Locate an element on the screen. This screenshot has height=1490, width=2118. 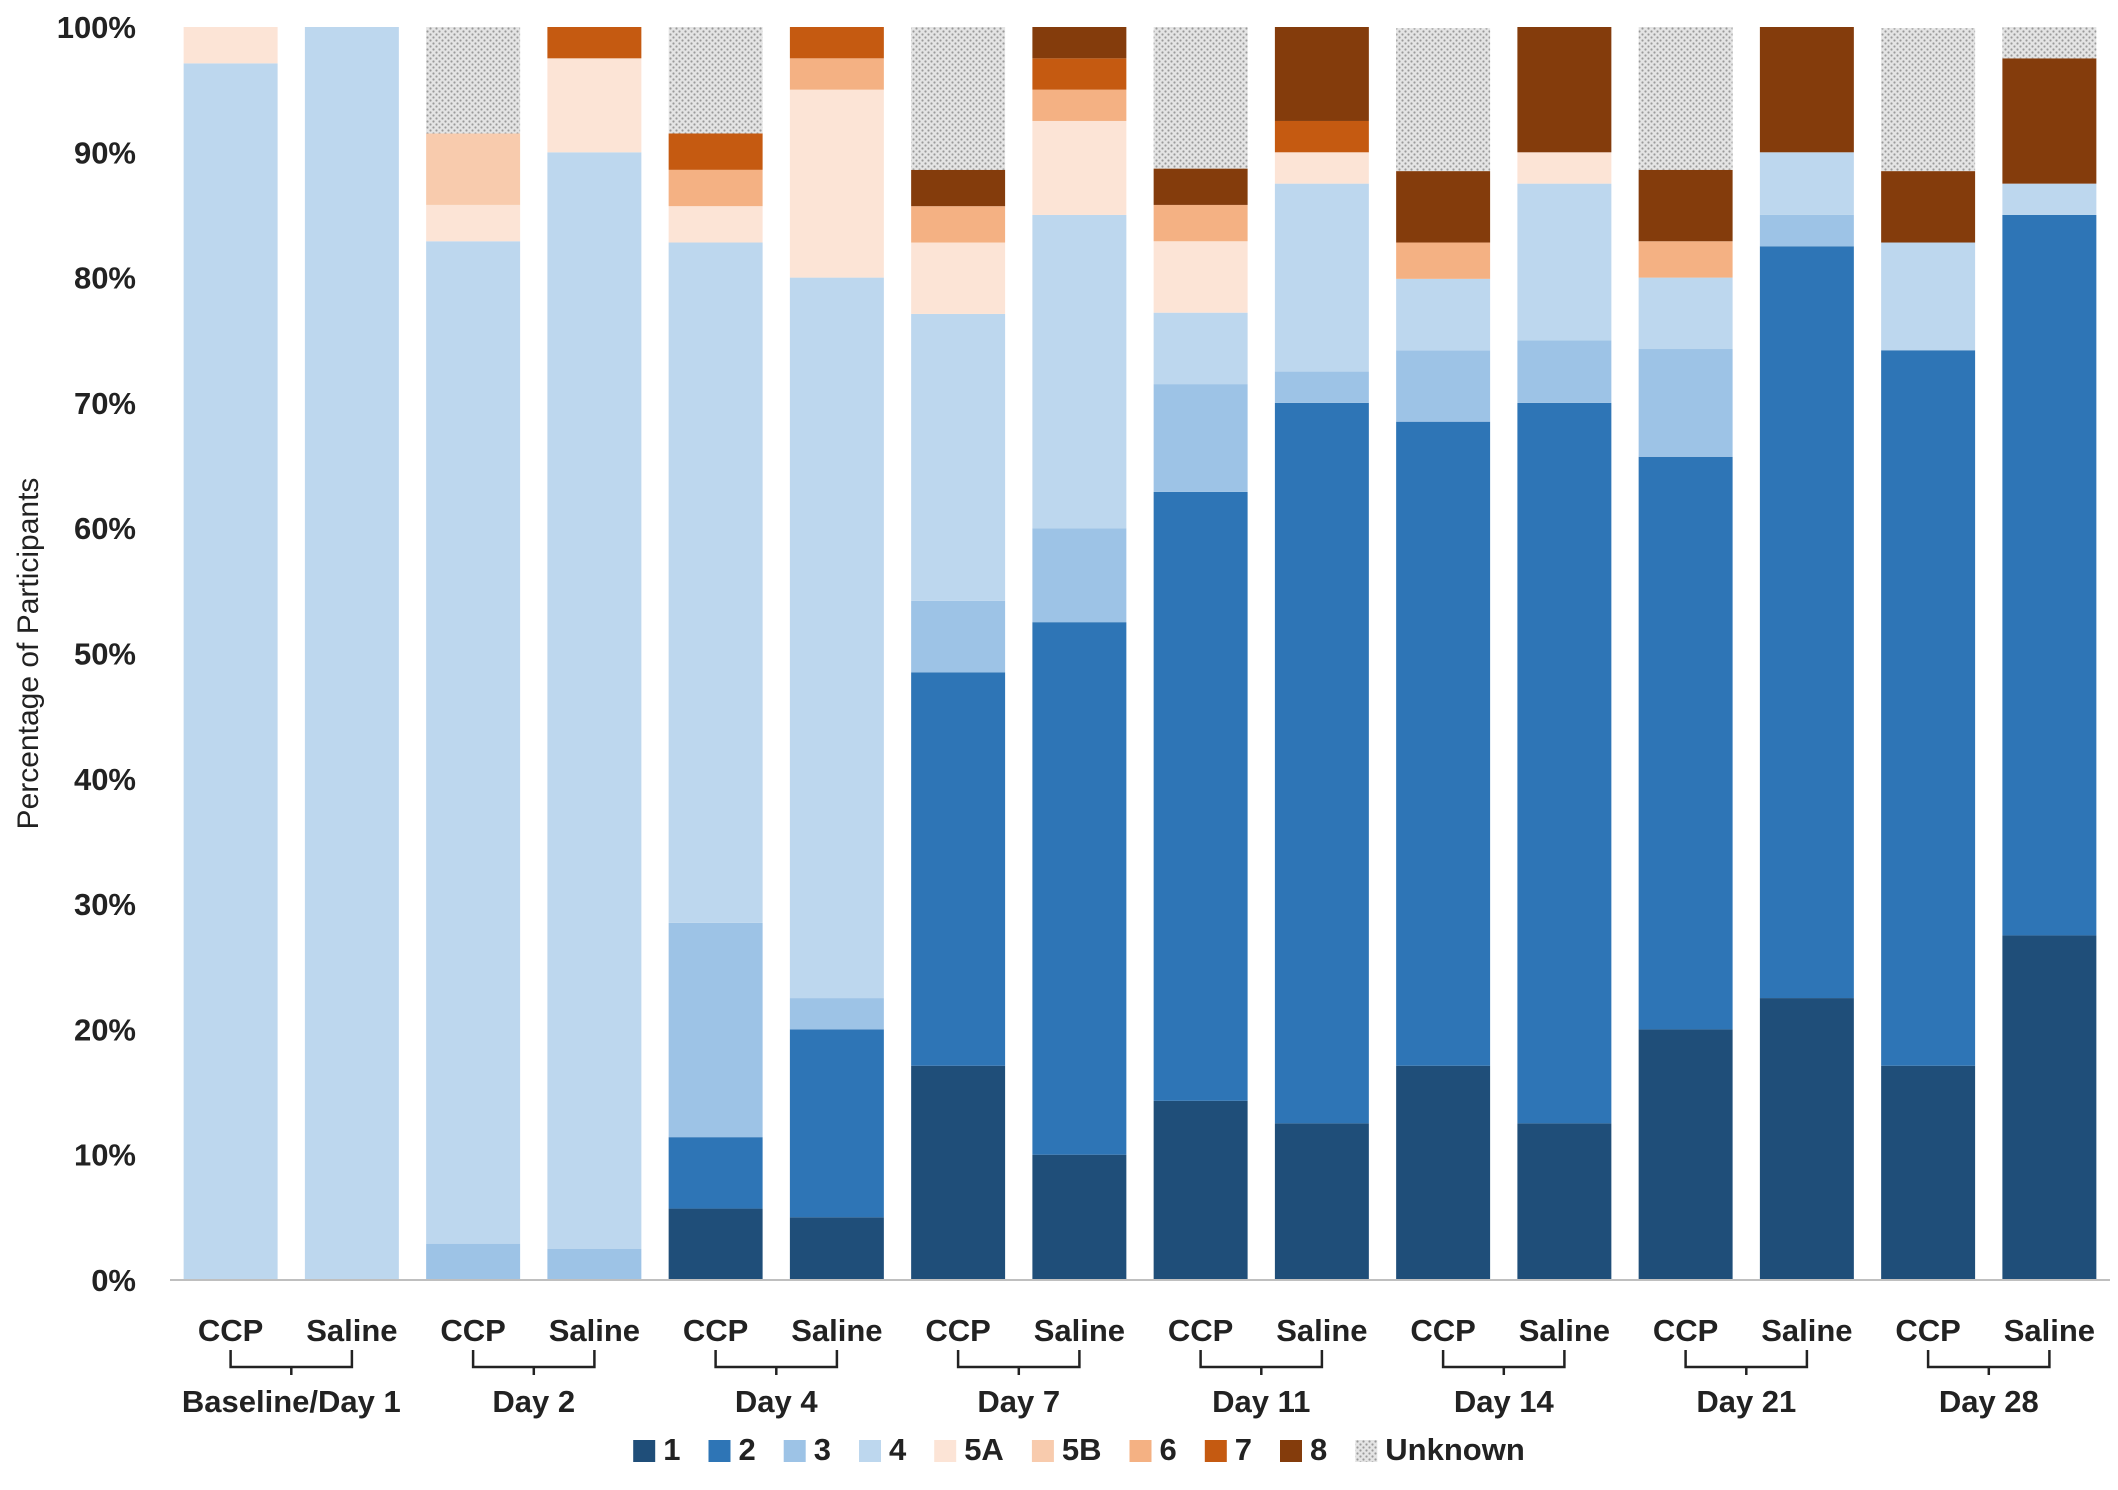
x-group-label: Day 14 is located at coordinates (1504, 1401).